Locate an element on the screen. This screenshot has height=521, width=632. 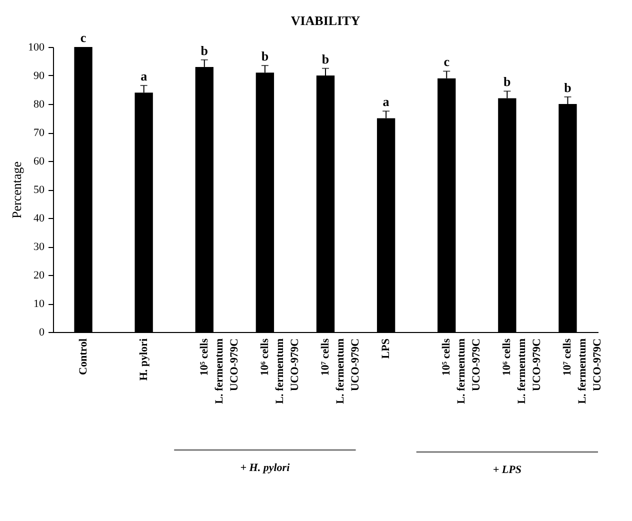
y-tick-label: 40 is located at coordinates (39, 218).